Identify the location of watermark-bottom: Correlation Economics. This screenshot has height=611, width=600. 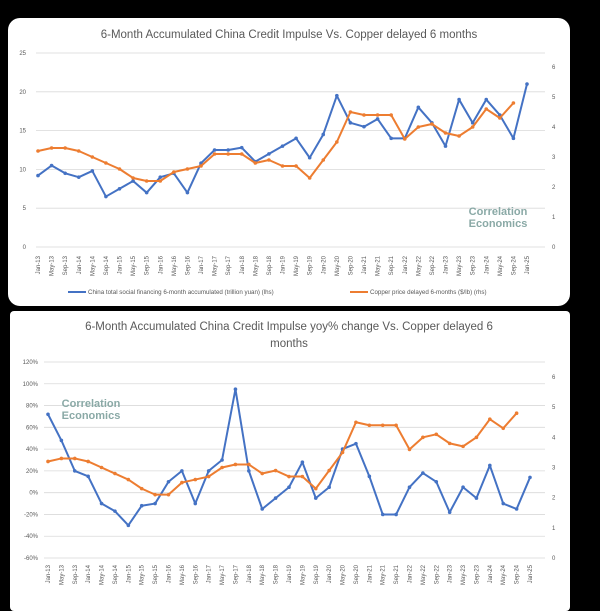
(91, 410).